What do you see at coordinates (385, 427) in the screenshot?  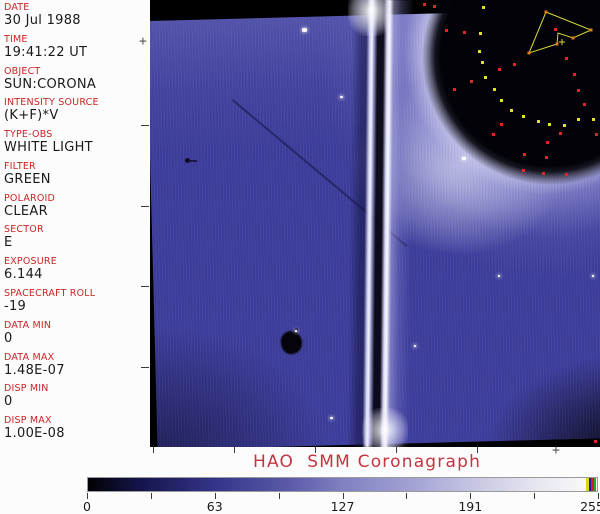 I see `pylon-bottom-glow` at bounding box center [385, 427].